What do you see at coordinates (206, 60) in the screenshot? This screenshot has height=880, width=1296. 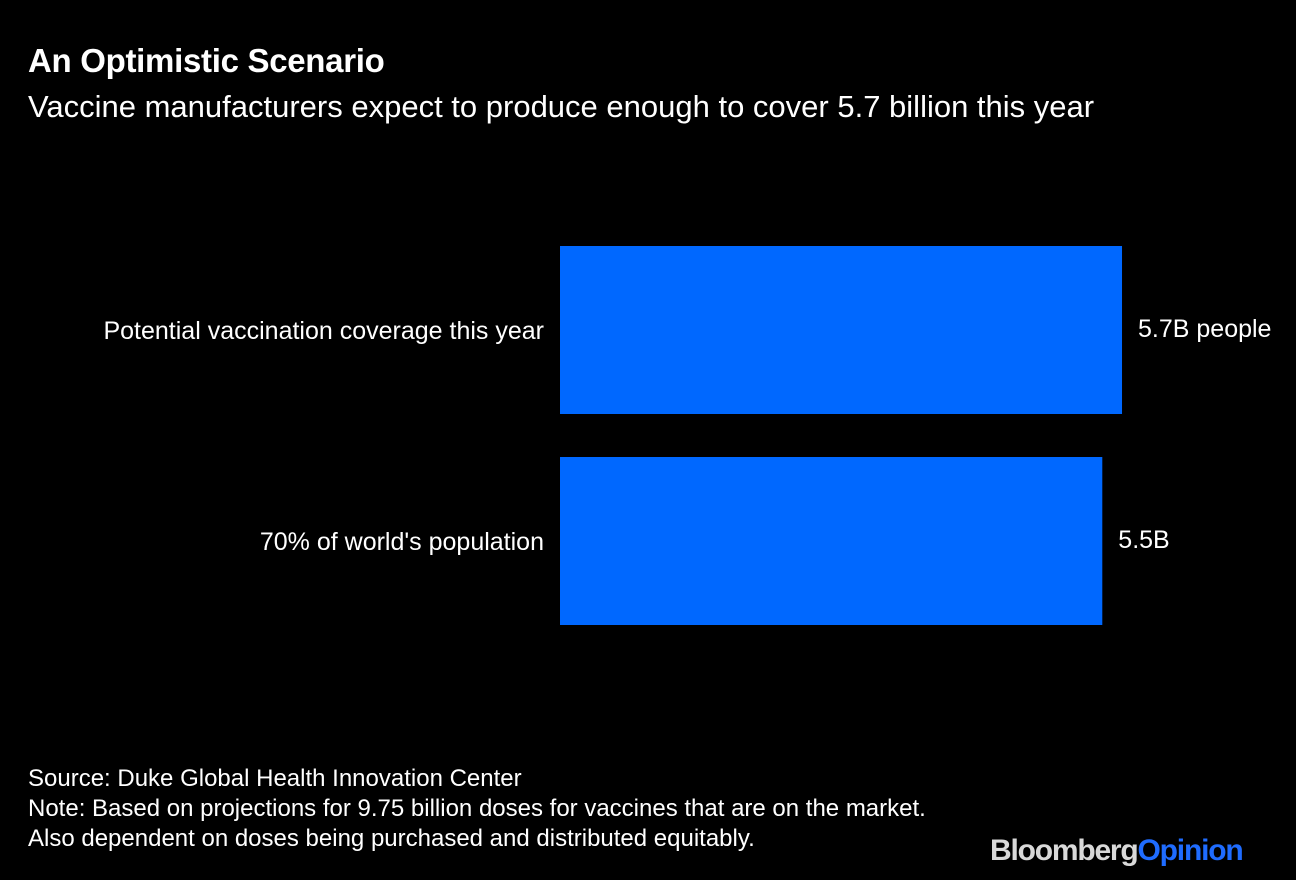 I see `chart-title: An Optimistic Scenario` at bounding box center [206, 60].